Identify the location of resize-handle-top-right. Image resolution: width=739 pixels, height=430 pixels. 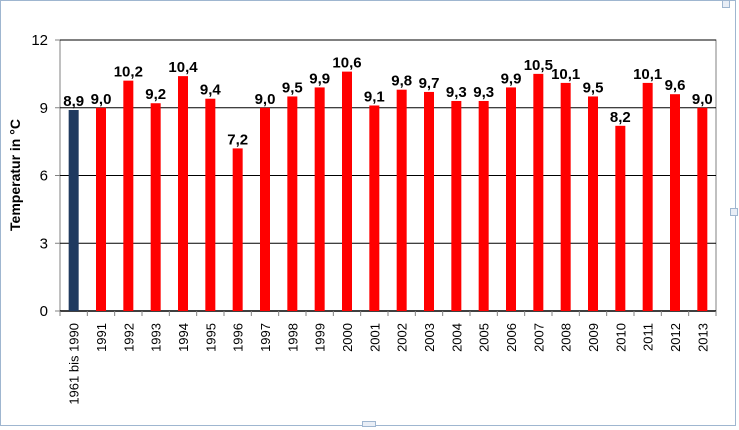
(726, 4).